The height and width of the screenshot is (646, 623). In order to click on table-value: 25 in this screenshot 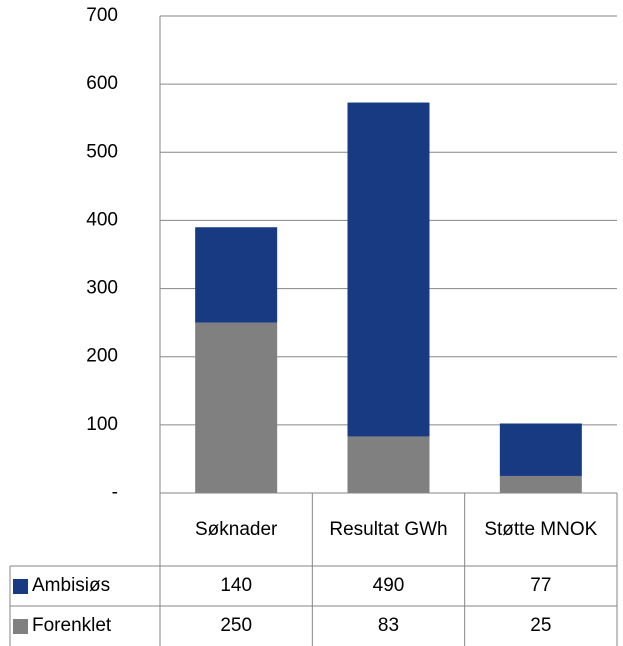, I will do `click(541, 625)`.